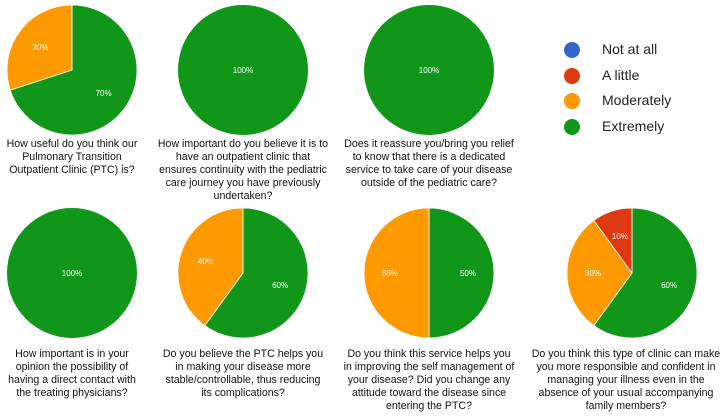 The image size is (728, 418). Describe the element at coordinates (572, 101) in the screenshot. I see `legend-swatch-moderately` at that location.